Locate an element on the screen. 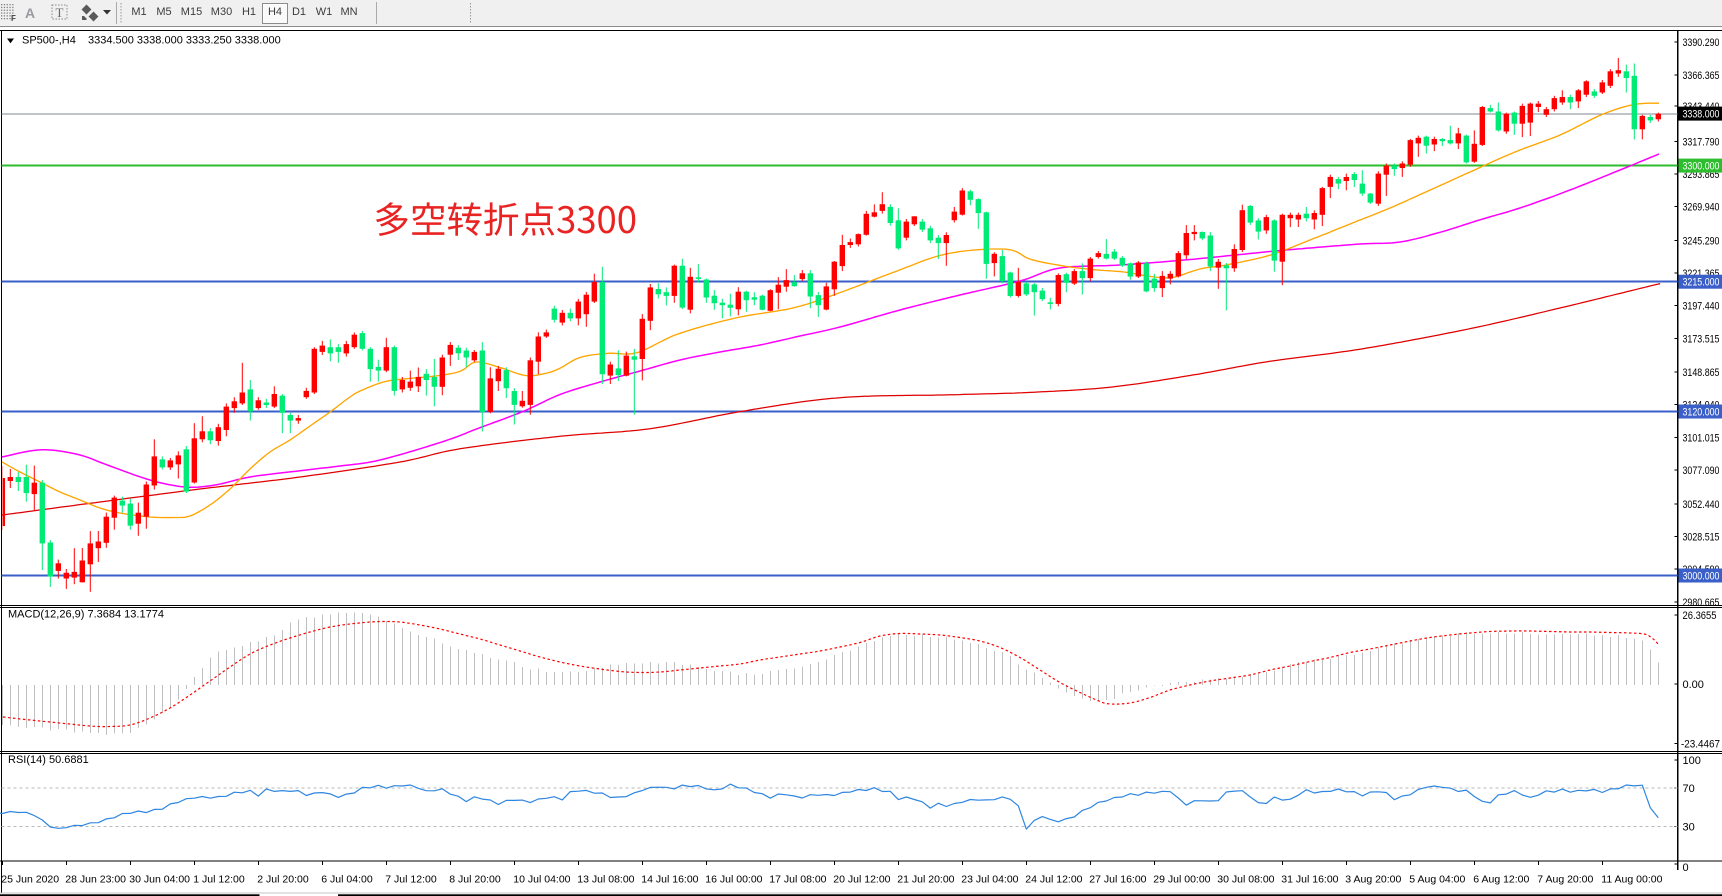  svg-text: 3390.290 is located at coordinates (1701, 43).